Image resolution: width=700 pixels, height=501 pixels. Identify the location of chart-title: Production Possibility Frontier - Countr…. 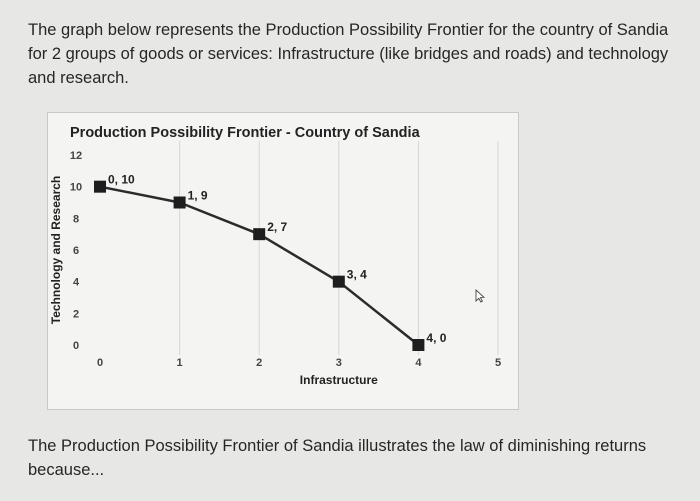
(245, 133).